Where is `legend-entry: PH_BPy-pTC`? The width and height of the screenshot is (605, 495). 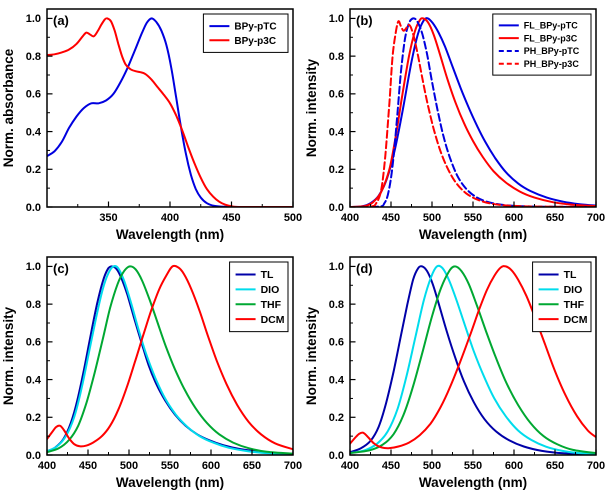
legend-entry: PH_BPy-pTC is located at coordinates (539, 51).